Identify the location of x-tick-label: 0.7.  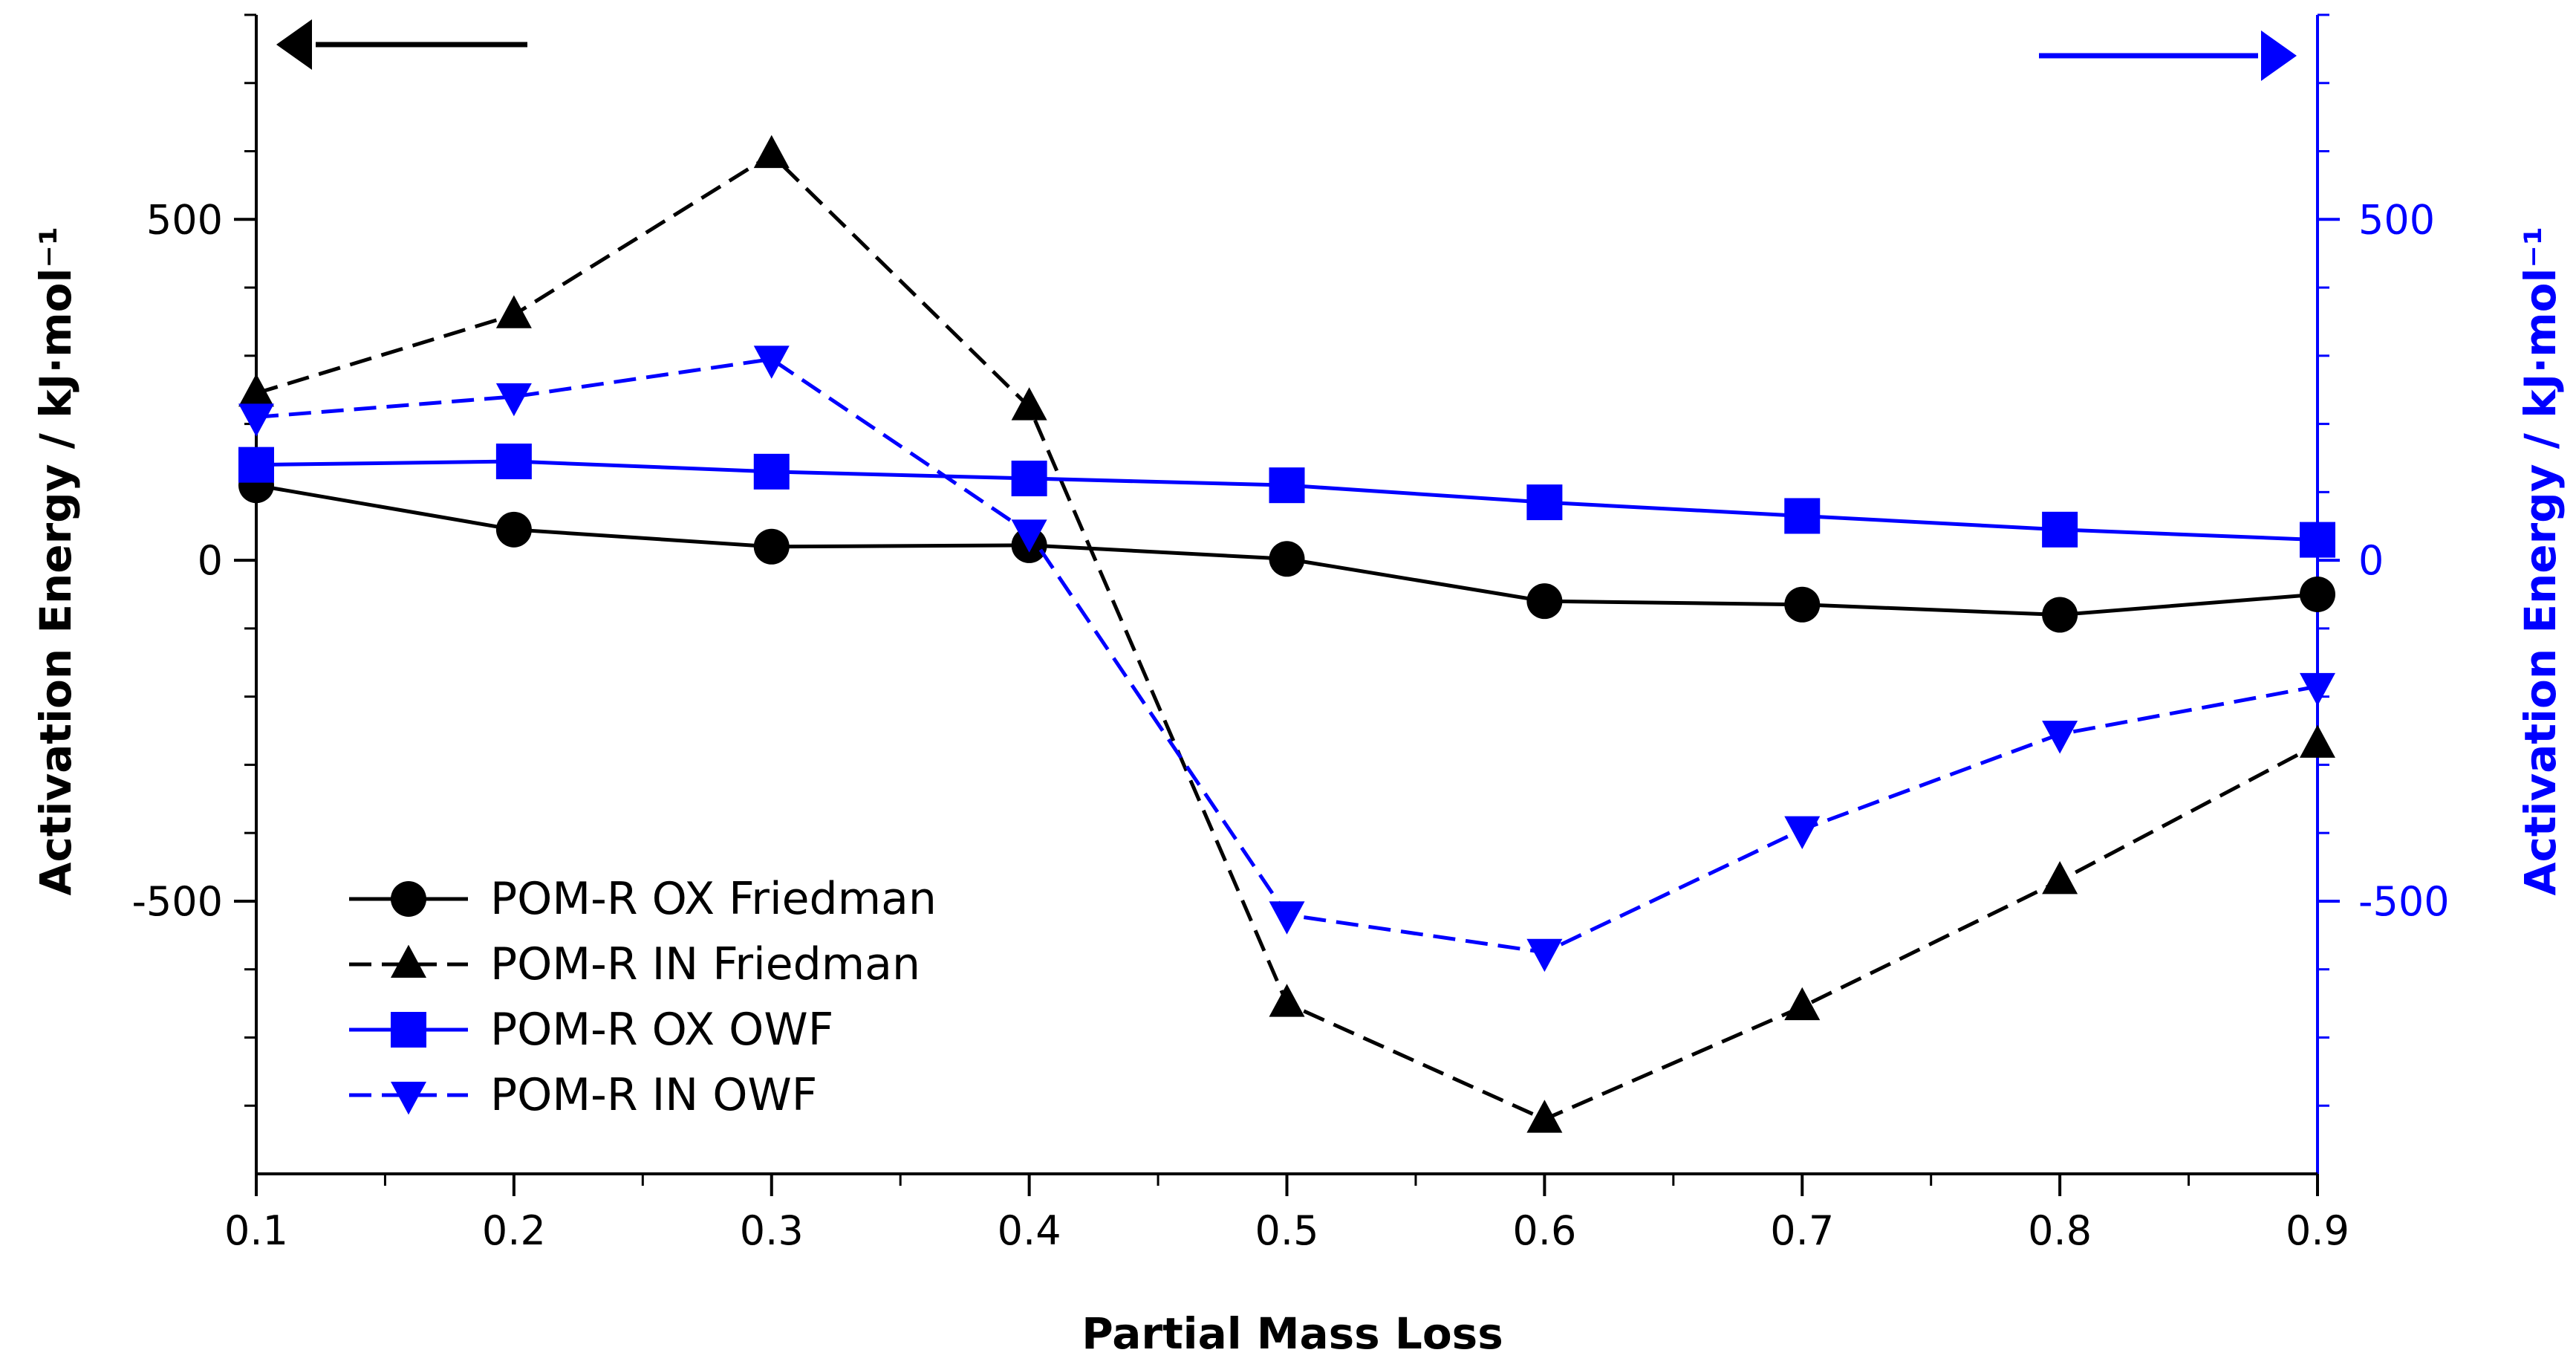
(1802, 1230).